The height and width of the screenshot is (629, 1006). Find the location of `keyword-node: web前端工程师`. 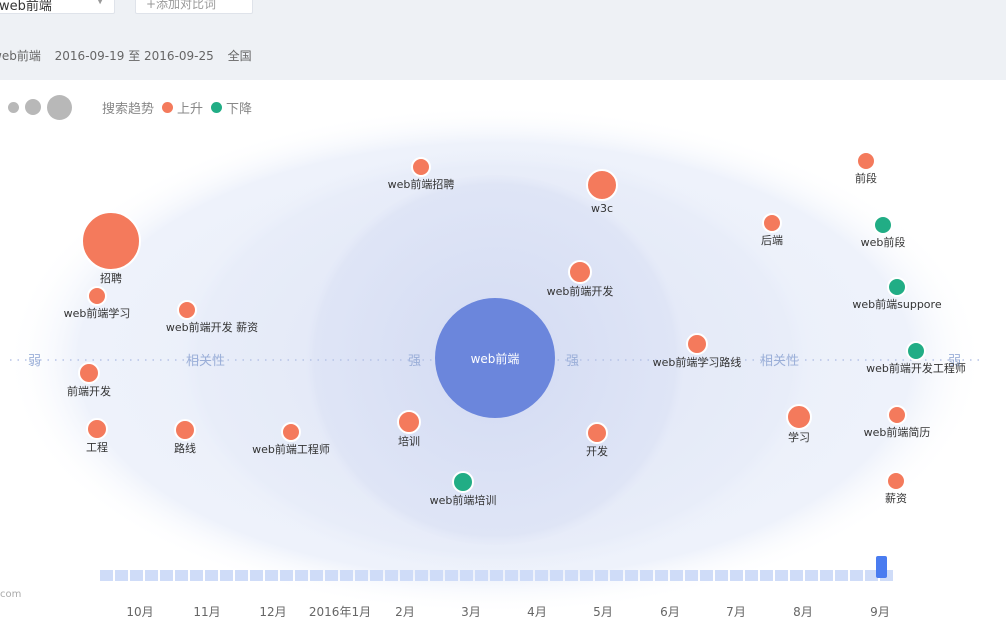

keyword-node: web前端工程师 is located at coordinates (291, 439).